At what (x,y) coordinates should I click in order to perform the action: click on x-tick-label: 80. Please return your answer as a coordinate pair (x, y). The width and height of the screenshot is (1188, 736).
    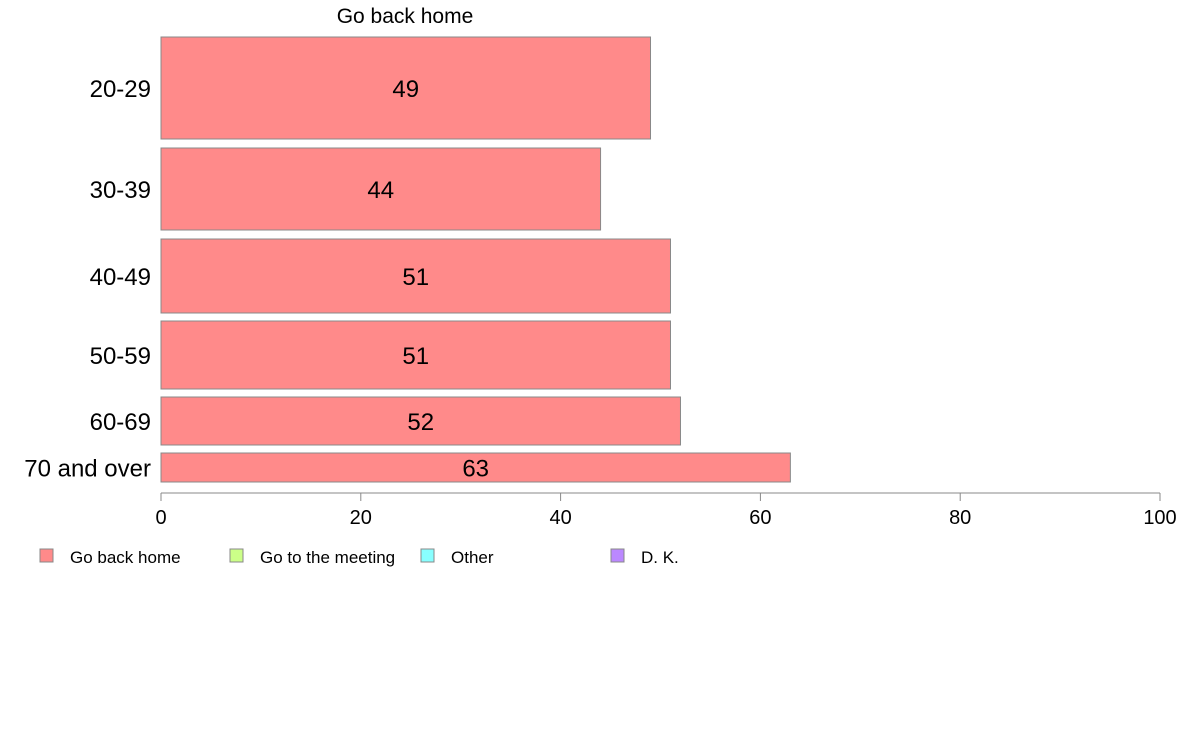
    Looking at the image, I should click on (960, 518).